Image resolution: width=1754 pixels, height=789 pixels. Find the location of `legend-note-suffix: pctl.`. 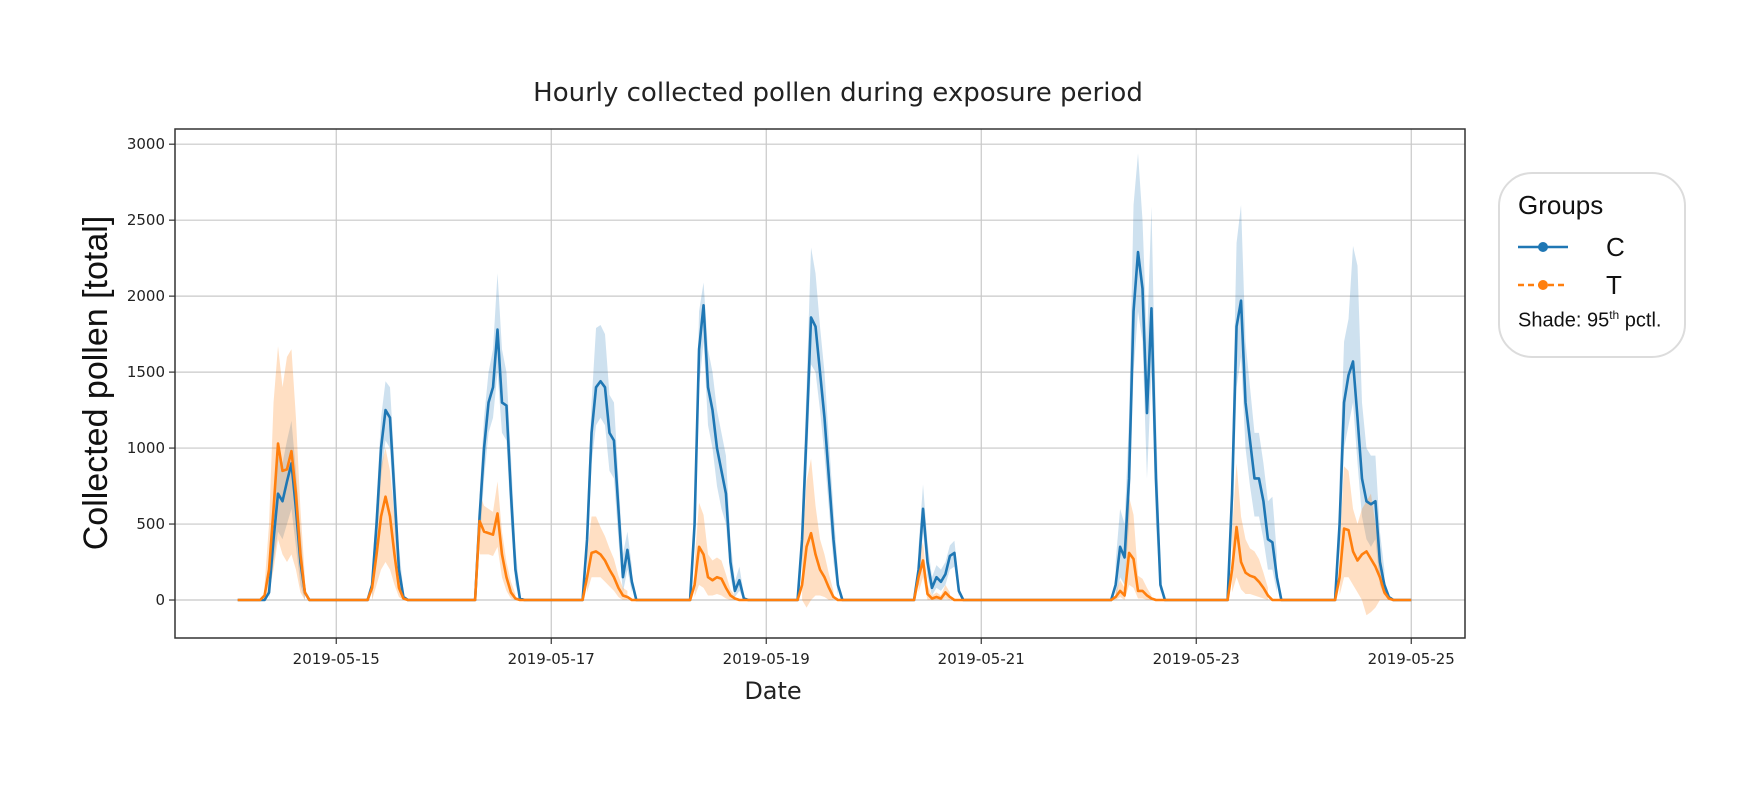

legend-note-suffix: pctl. is located at coordinates (1640, 320).